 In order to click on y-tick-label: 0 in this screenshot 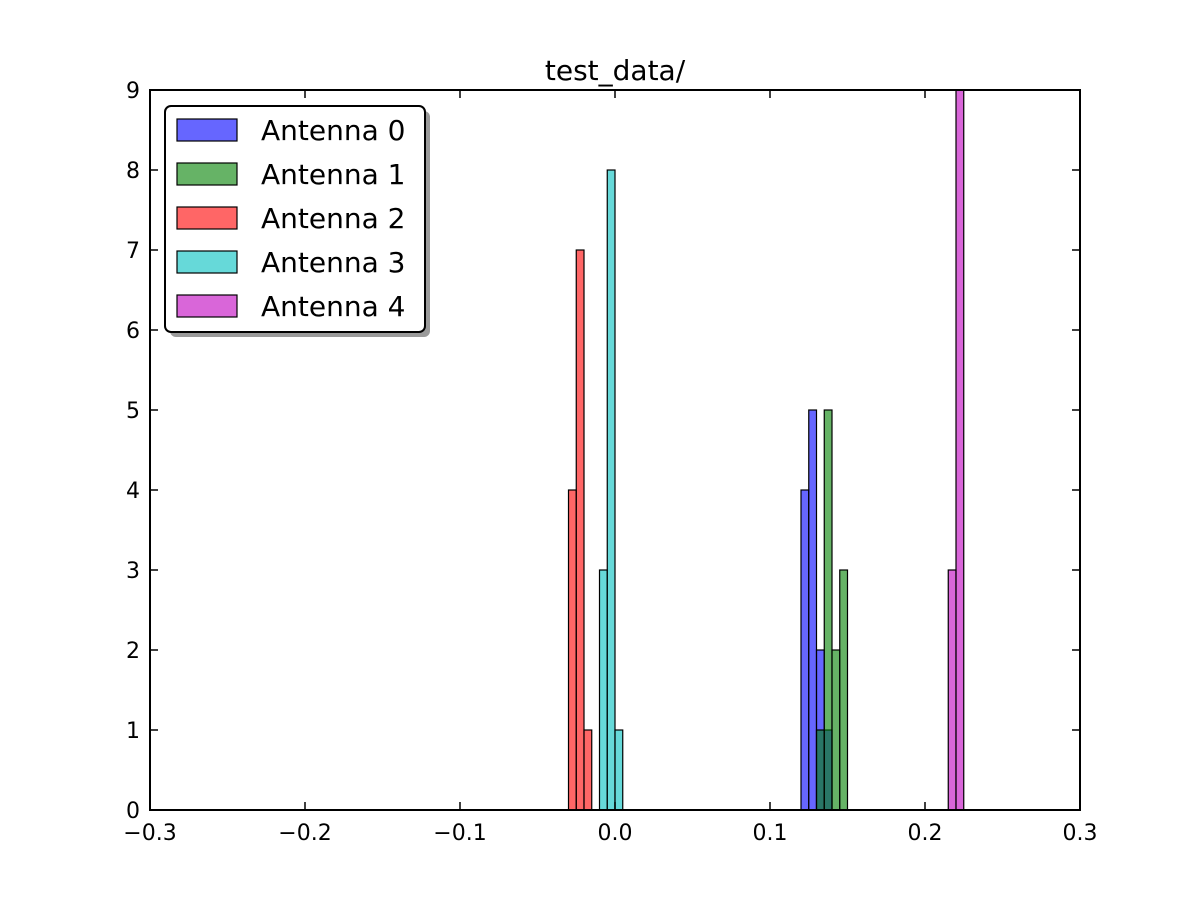, I will do `click(133, 811)`.